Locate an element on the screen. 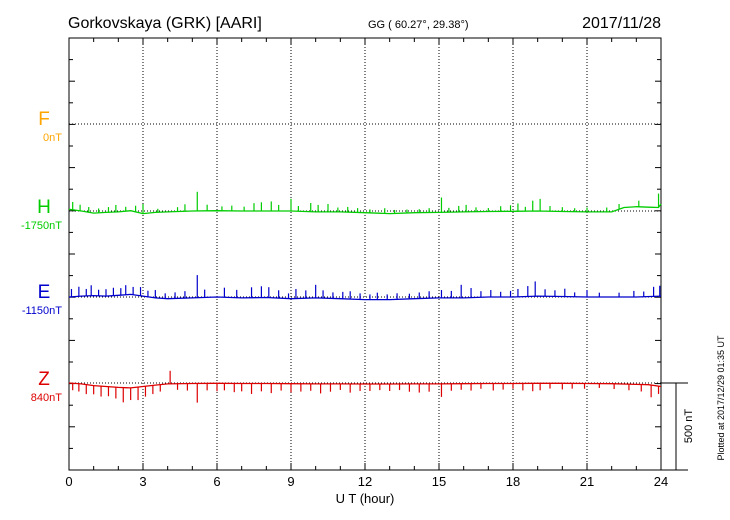 The height and width of the screenshot is (520, 730). baseline-value-e: -1150nT is located at coordinates (42, 311).